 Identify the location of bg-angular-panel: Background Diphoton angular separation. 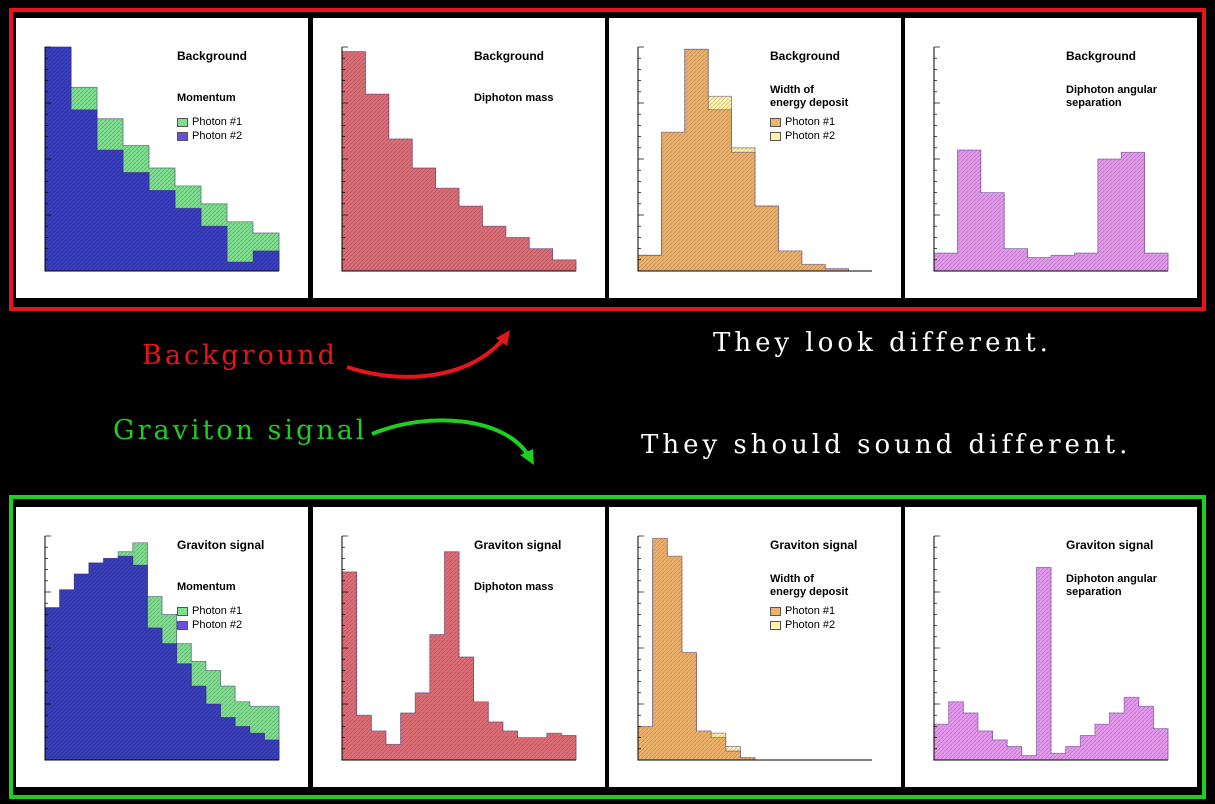
(1051, 158).